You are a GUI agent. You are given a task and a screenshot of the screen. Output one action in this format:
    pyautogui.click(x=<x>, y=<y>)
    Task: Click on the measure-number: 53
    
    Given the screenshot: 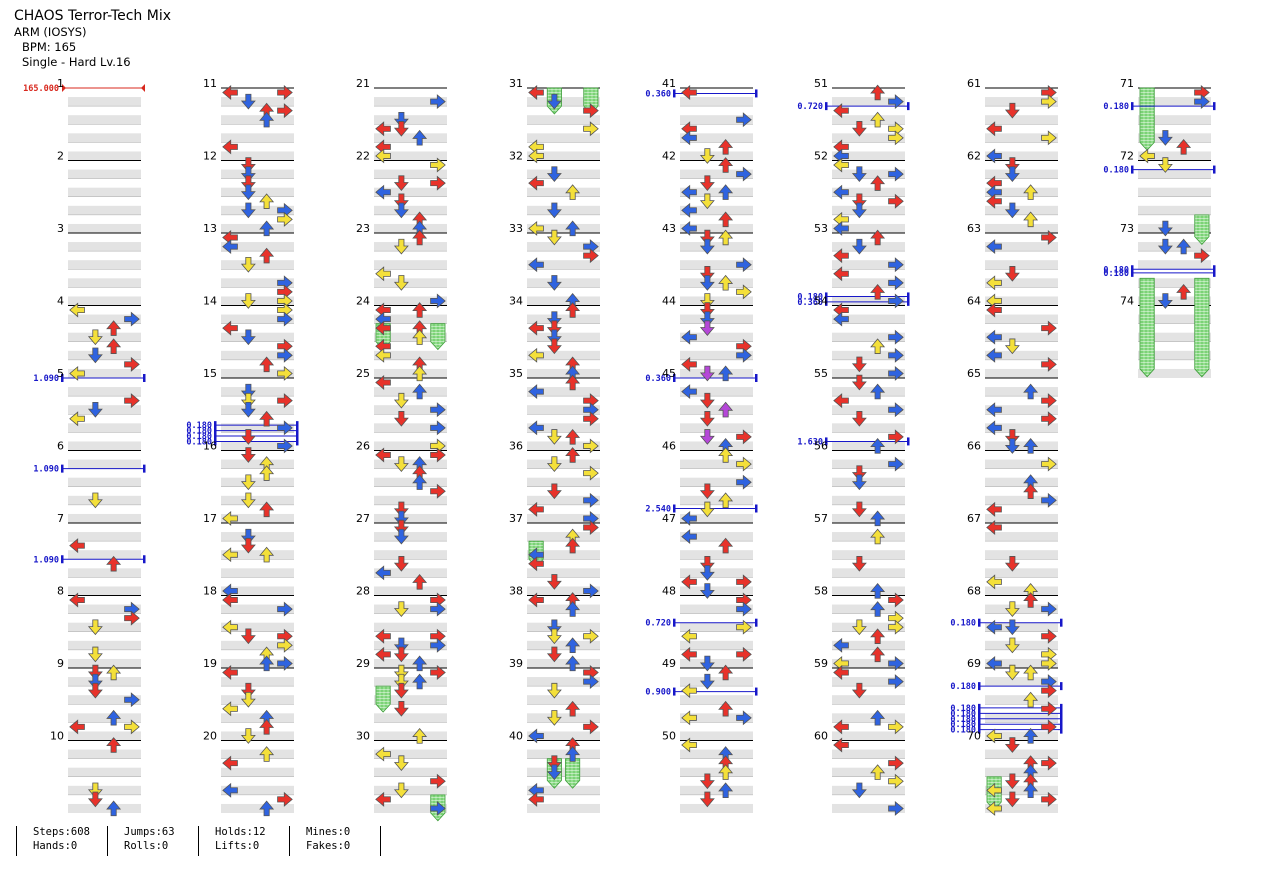 What is the action you would take?
    pyautogui.click(x=821, y=228)
    